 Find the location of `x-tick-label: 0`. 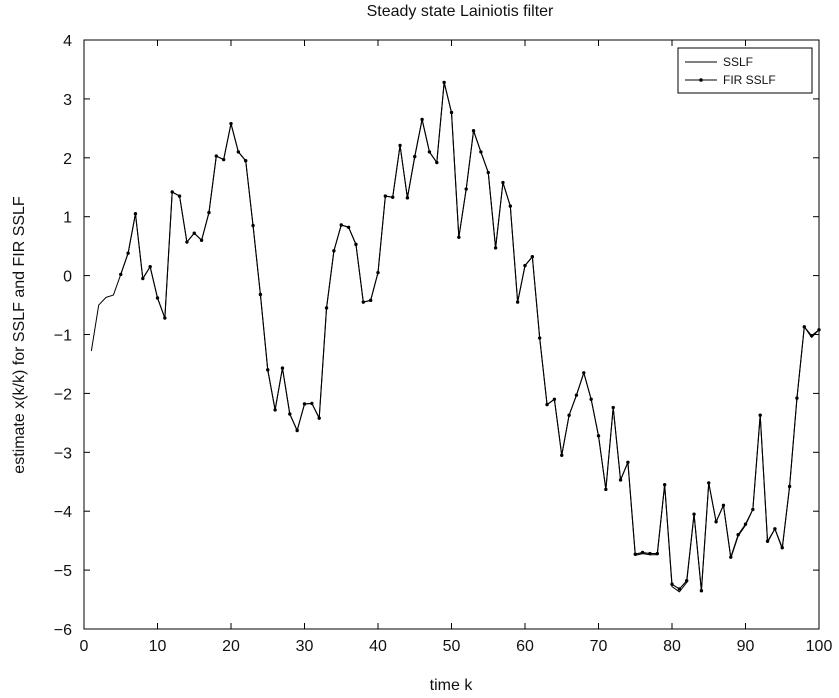

x-tick-label: 0 is located at coordinates (84, 646).